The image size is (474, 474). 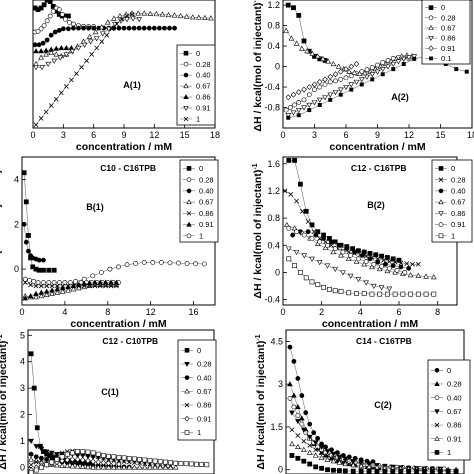 What do you see at coordinates (114, 235) in the screenshot?
I see `plot-area` at bounding box center [114, 235].